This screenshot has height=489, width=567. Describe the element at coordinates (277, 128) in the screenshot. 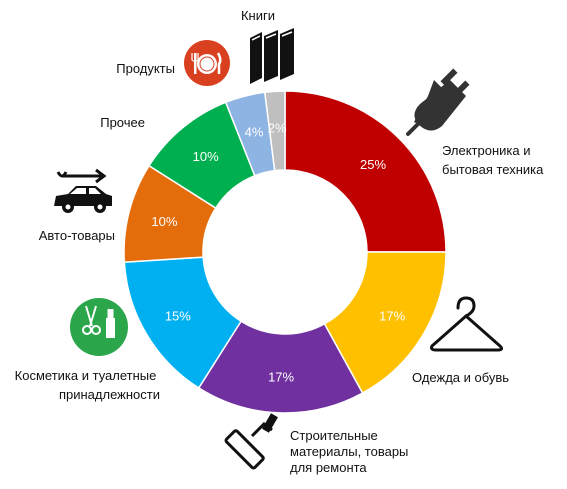

I see `percent-label-7: 2%` at that location.